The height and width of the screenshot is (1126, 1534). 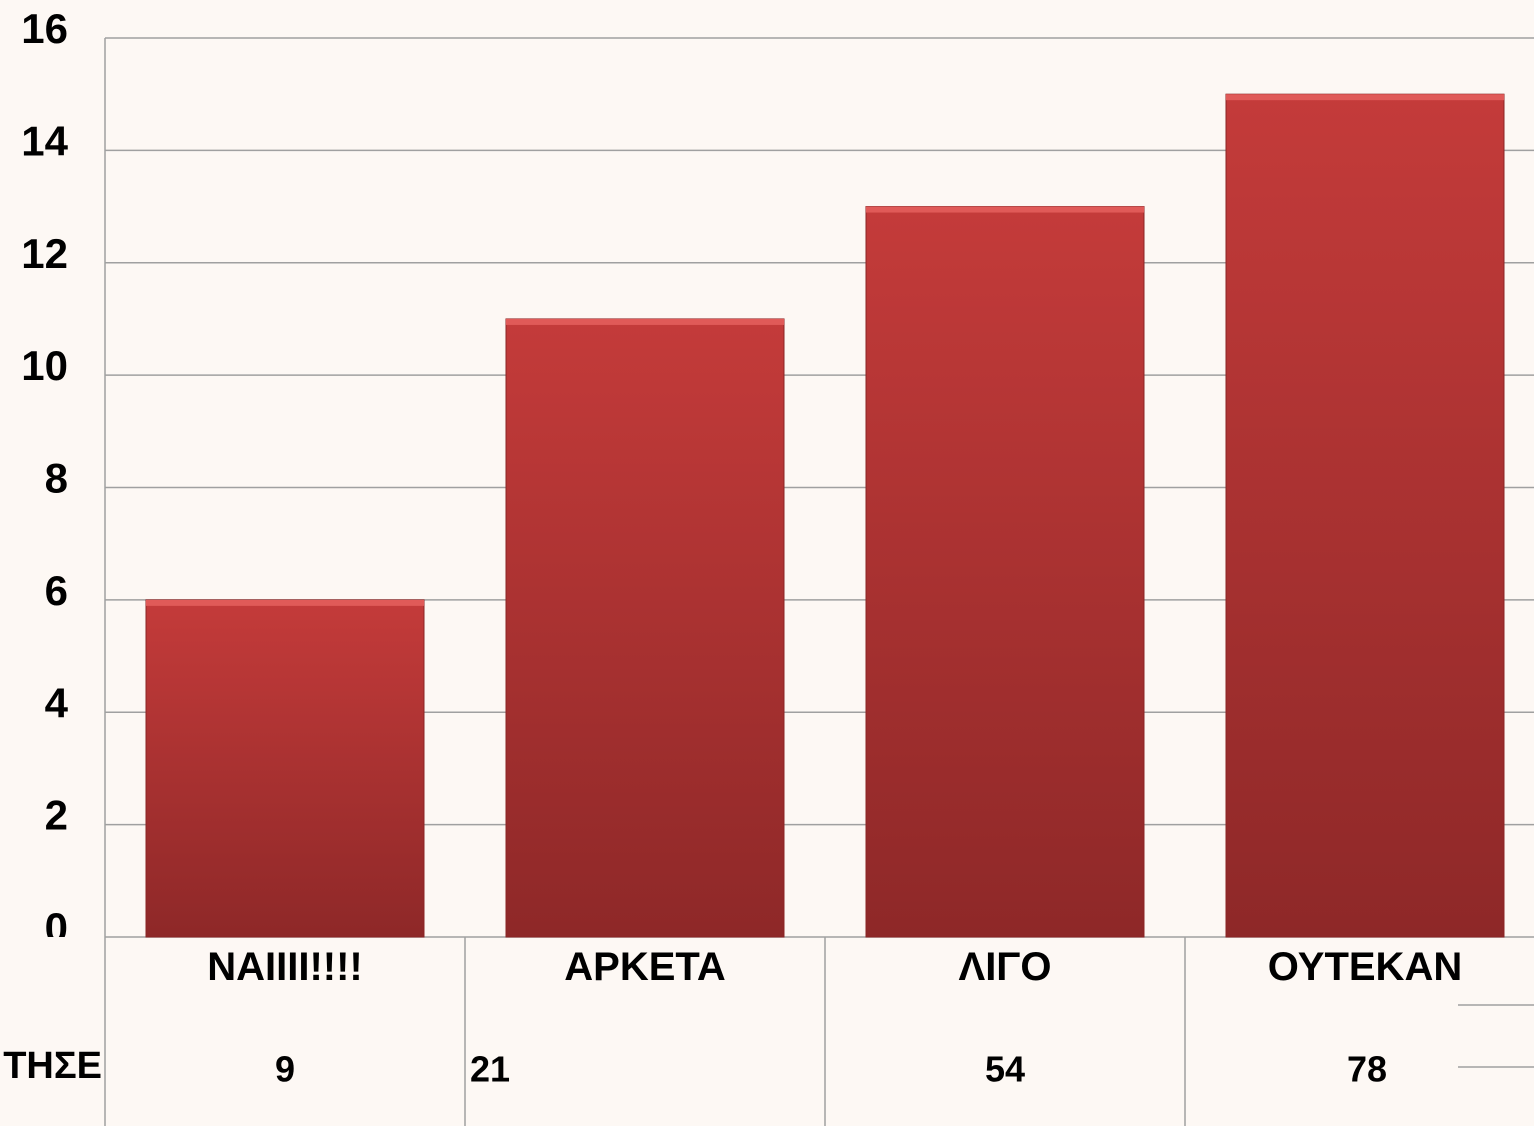 I want to click on x-tick-label: ΑΡΚΕΤΑ, so click(x=645, y=967).